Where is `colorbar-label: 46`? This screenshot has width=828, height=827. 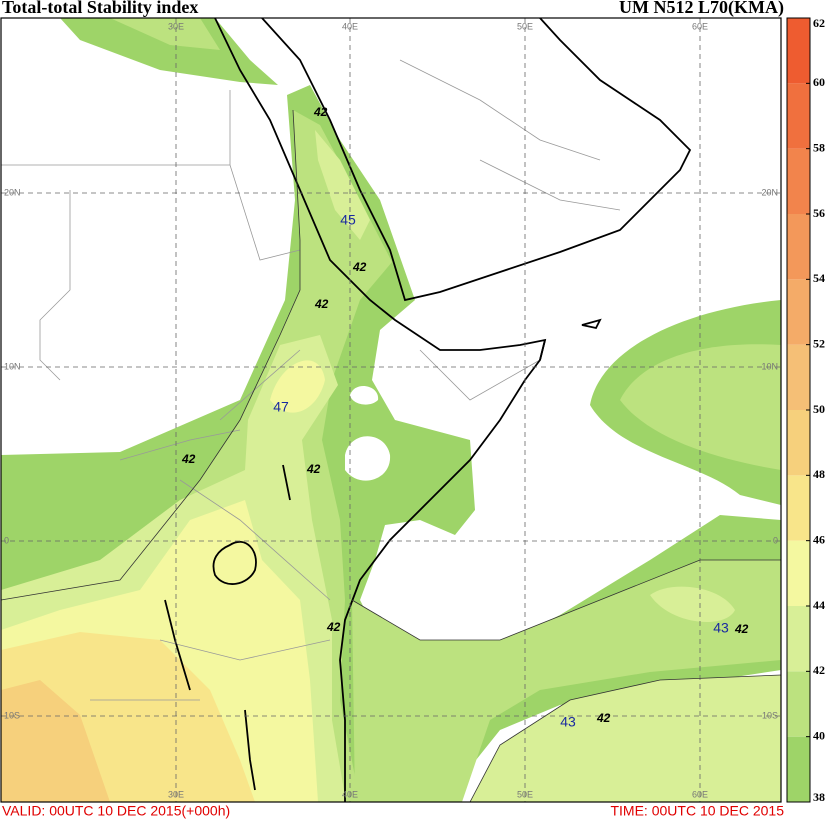 colorbar-label: 46 is located at coordinates (819, 539).